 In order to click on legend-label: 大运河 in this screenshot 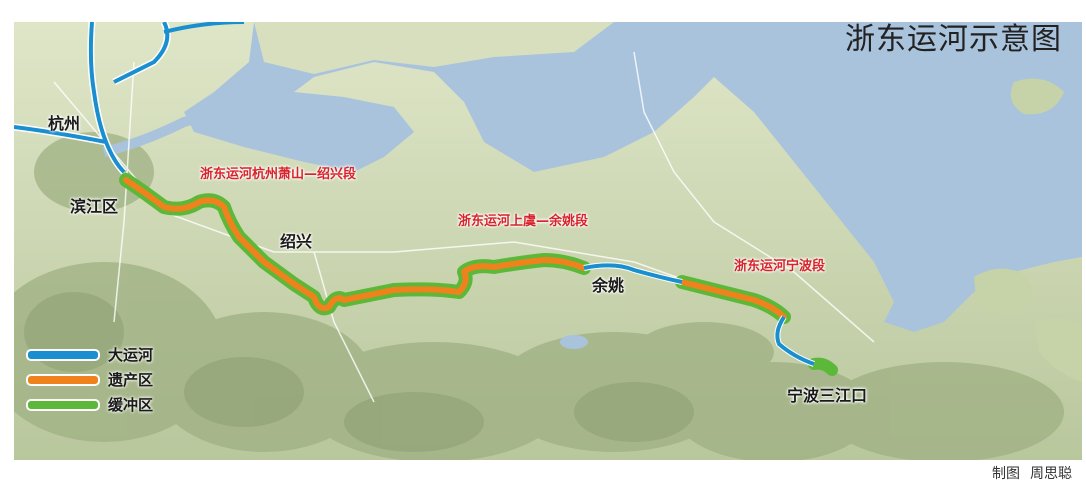, I will do `click(131, 355)`.